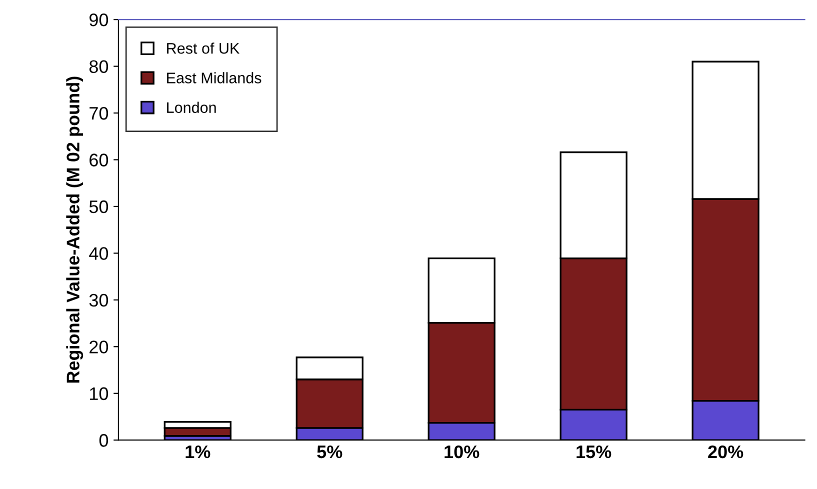  What do you see at coordinates (329, 451) in the screenshot?
I see `x-tick-label: 5%` at bounding box center [329, 451].